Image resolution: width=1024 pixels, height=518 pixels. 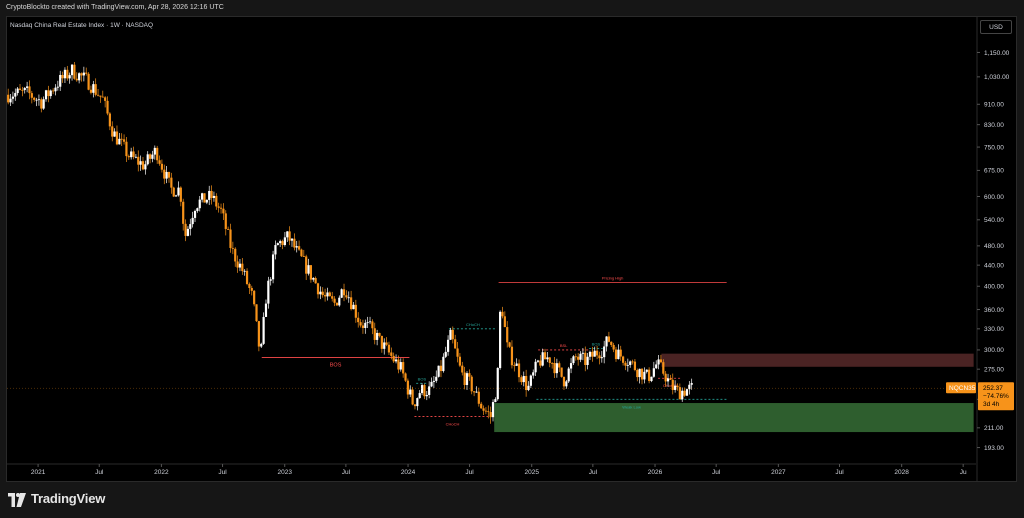 I want to click on currency-button: USD, so click(x=996, y=27).